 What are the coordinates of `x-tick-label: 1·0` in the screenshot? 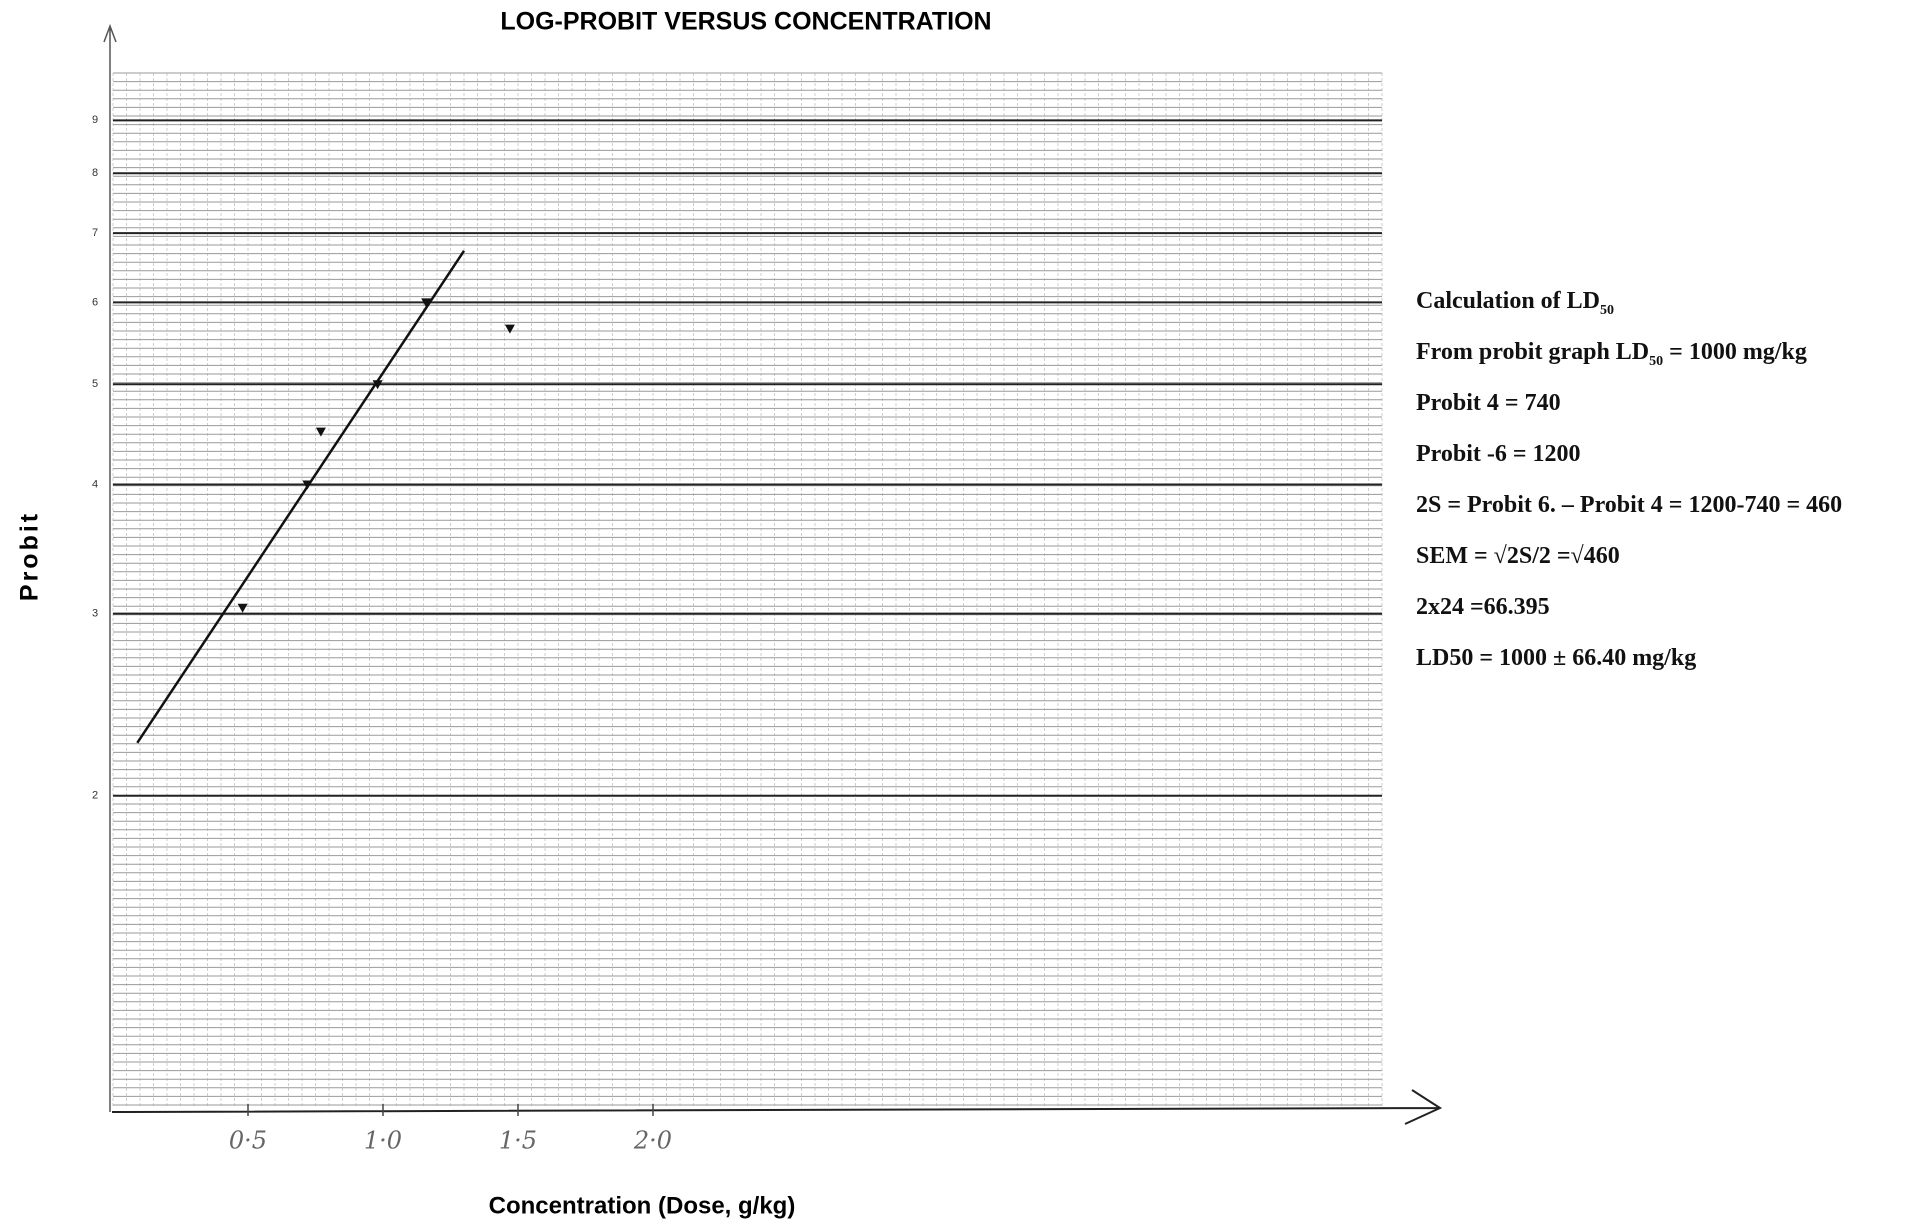 It's located at (383, 1141).